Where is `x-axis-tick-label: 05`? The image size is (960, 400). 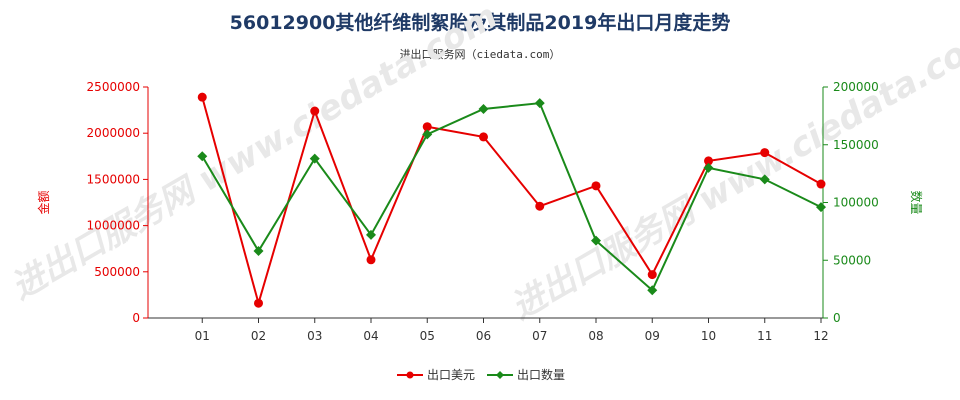
x-axis-tick-label: 05 is located at coordinates (427, 336).